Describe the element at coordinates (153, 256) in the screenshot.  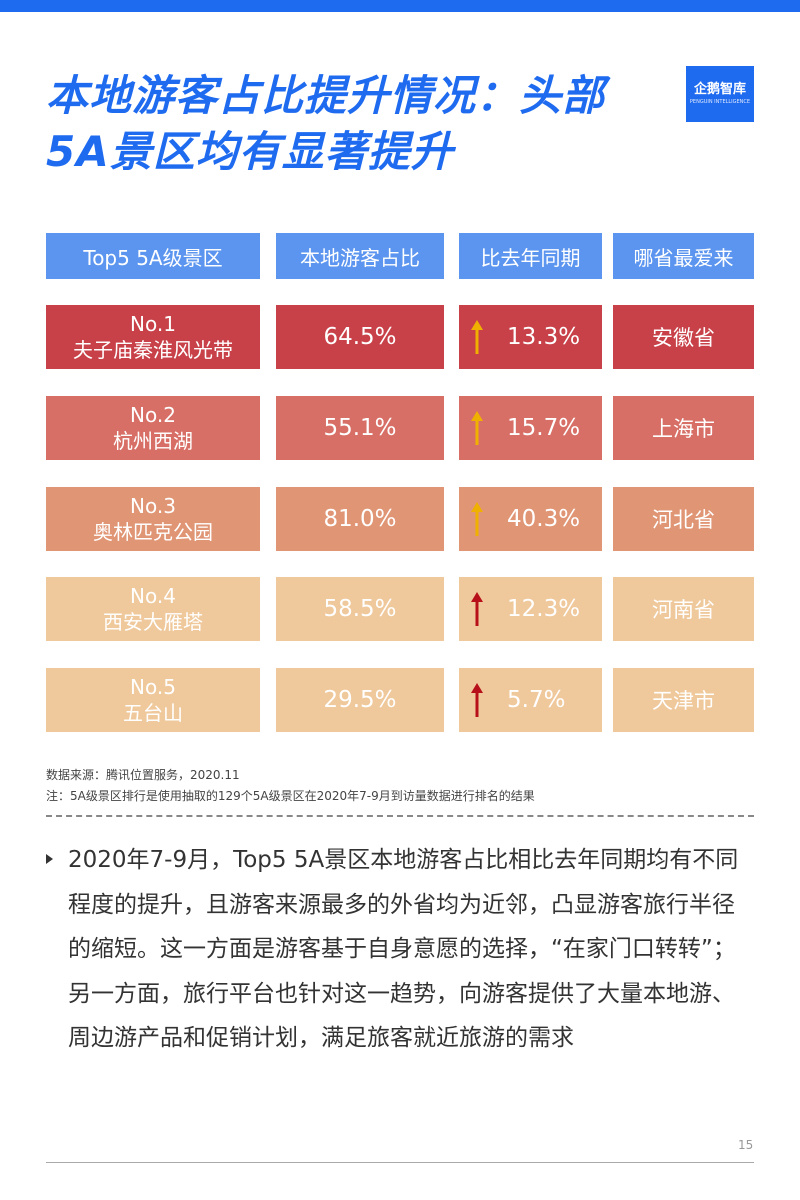
I see `header-scenic-spot: Top5 5A级景区` at that location.